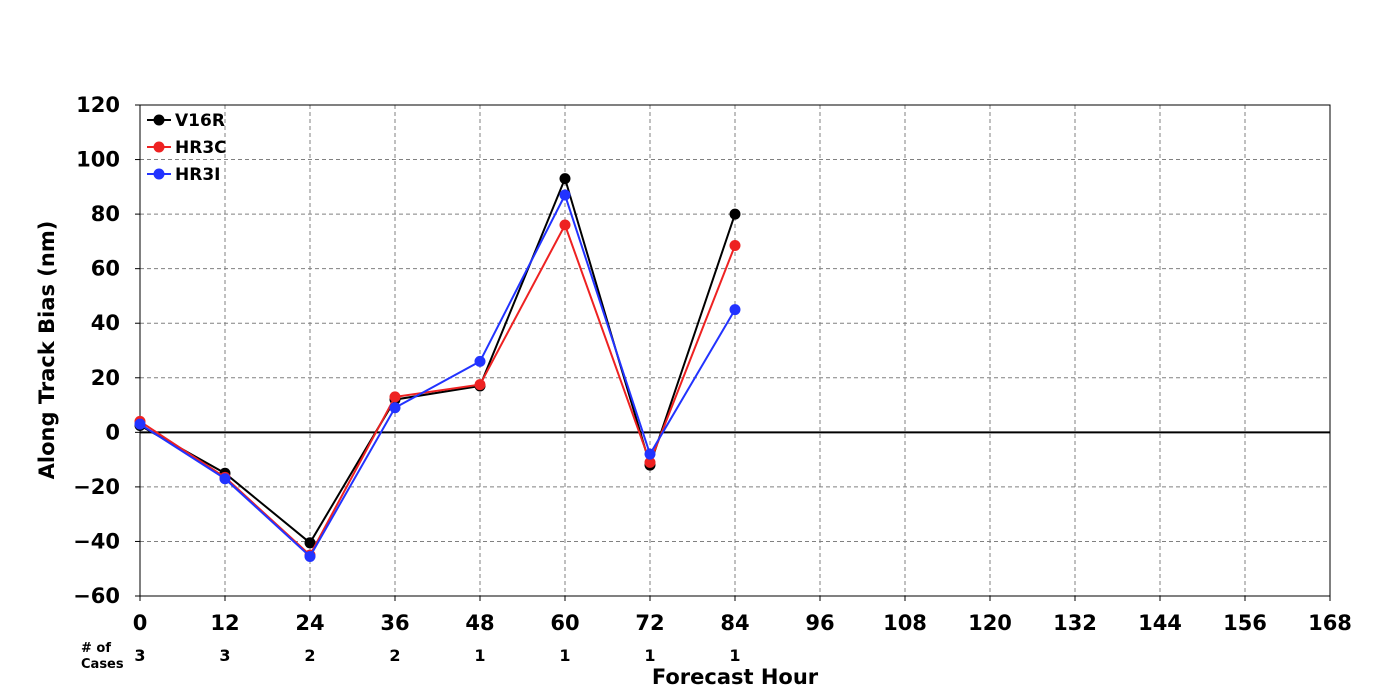  Describe the element at coordinates (1245, 623) in the screenshot. I see `x-tick-label: 156` at that location.